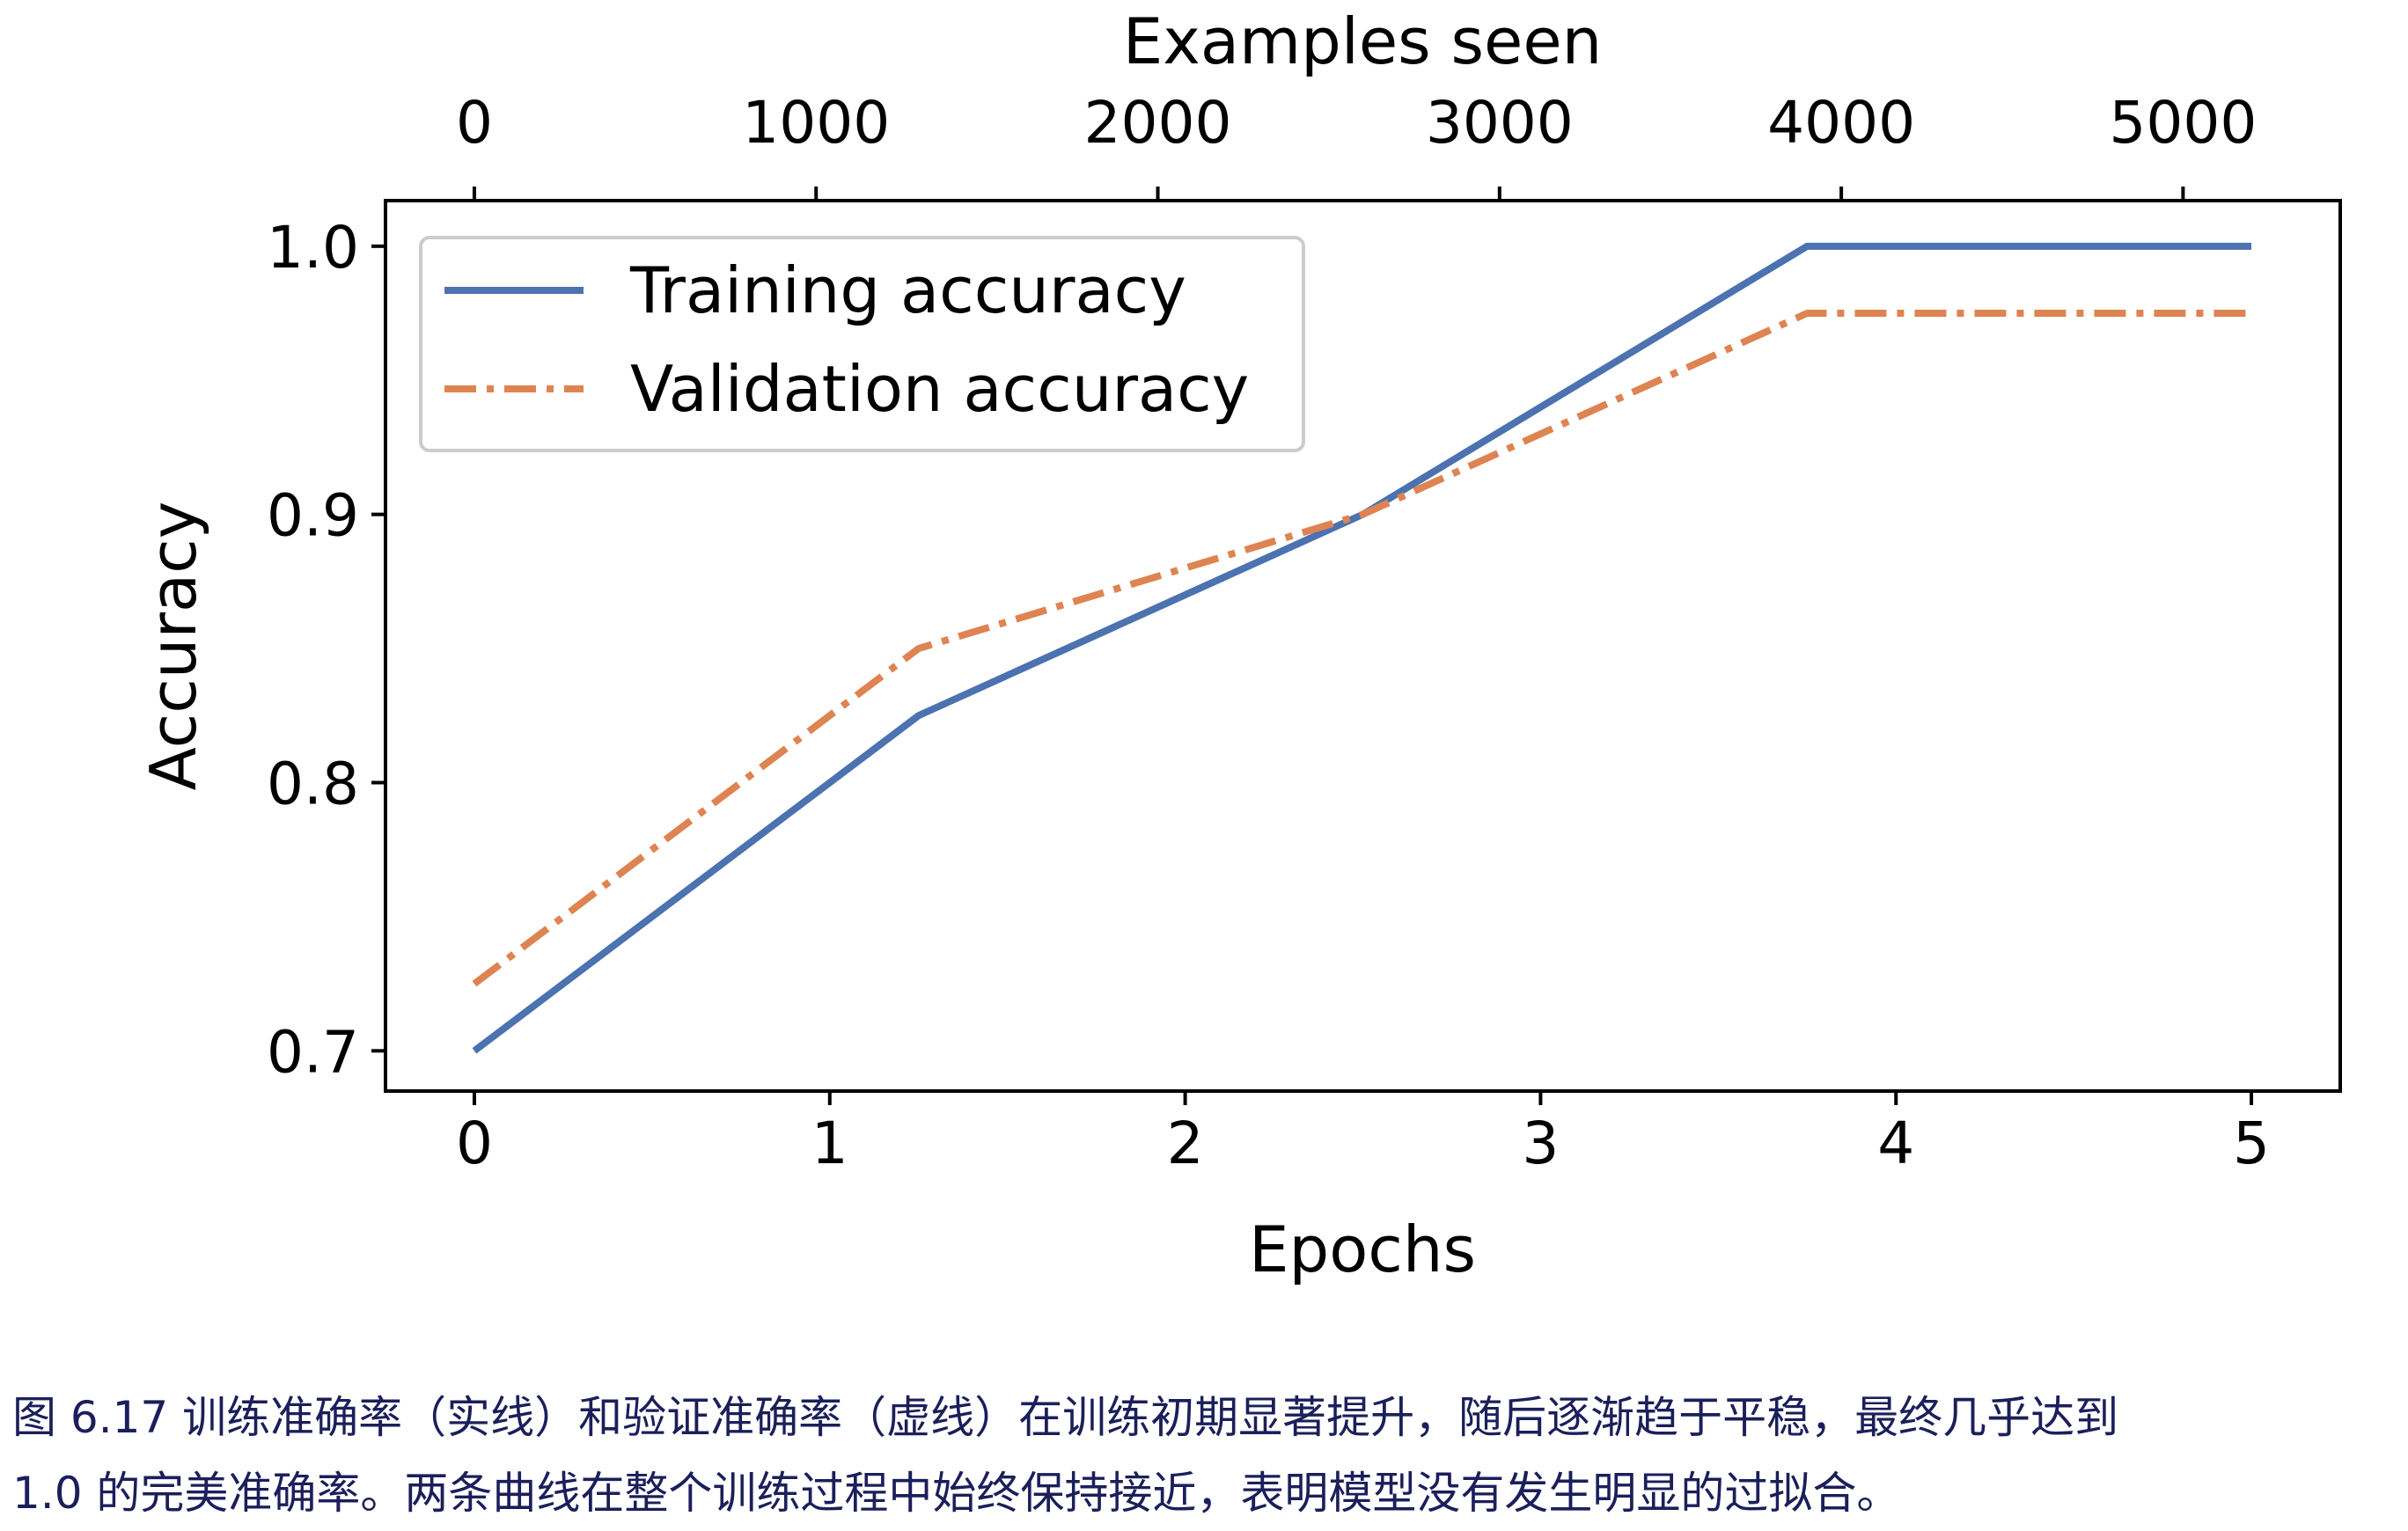  Describe the element at coordinates (2183, 123) in the screenshot. I see `top-x-tick-label: 5000` at that location.